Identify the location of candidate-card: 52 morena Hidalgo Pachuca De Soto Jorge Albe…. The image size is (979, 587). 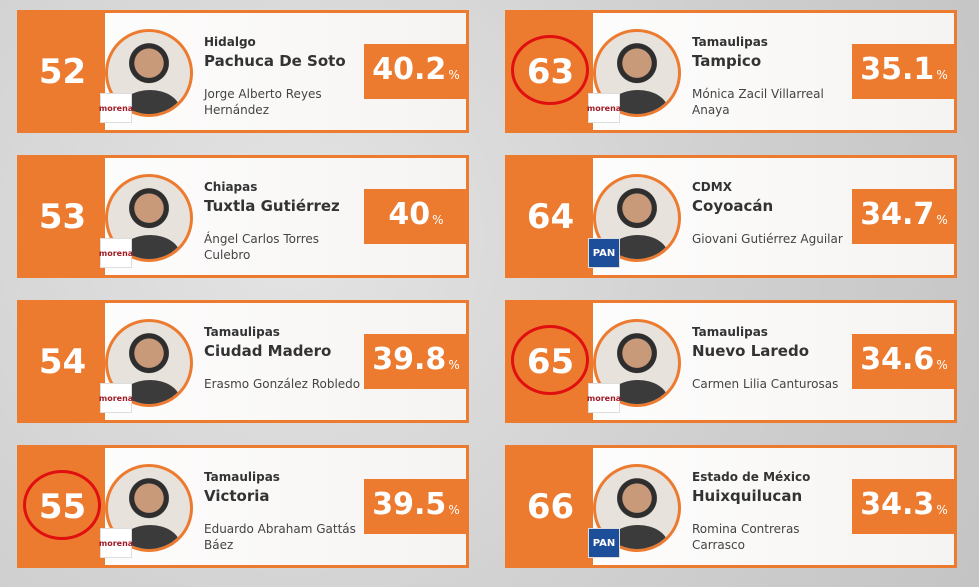
(243, 71).